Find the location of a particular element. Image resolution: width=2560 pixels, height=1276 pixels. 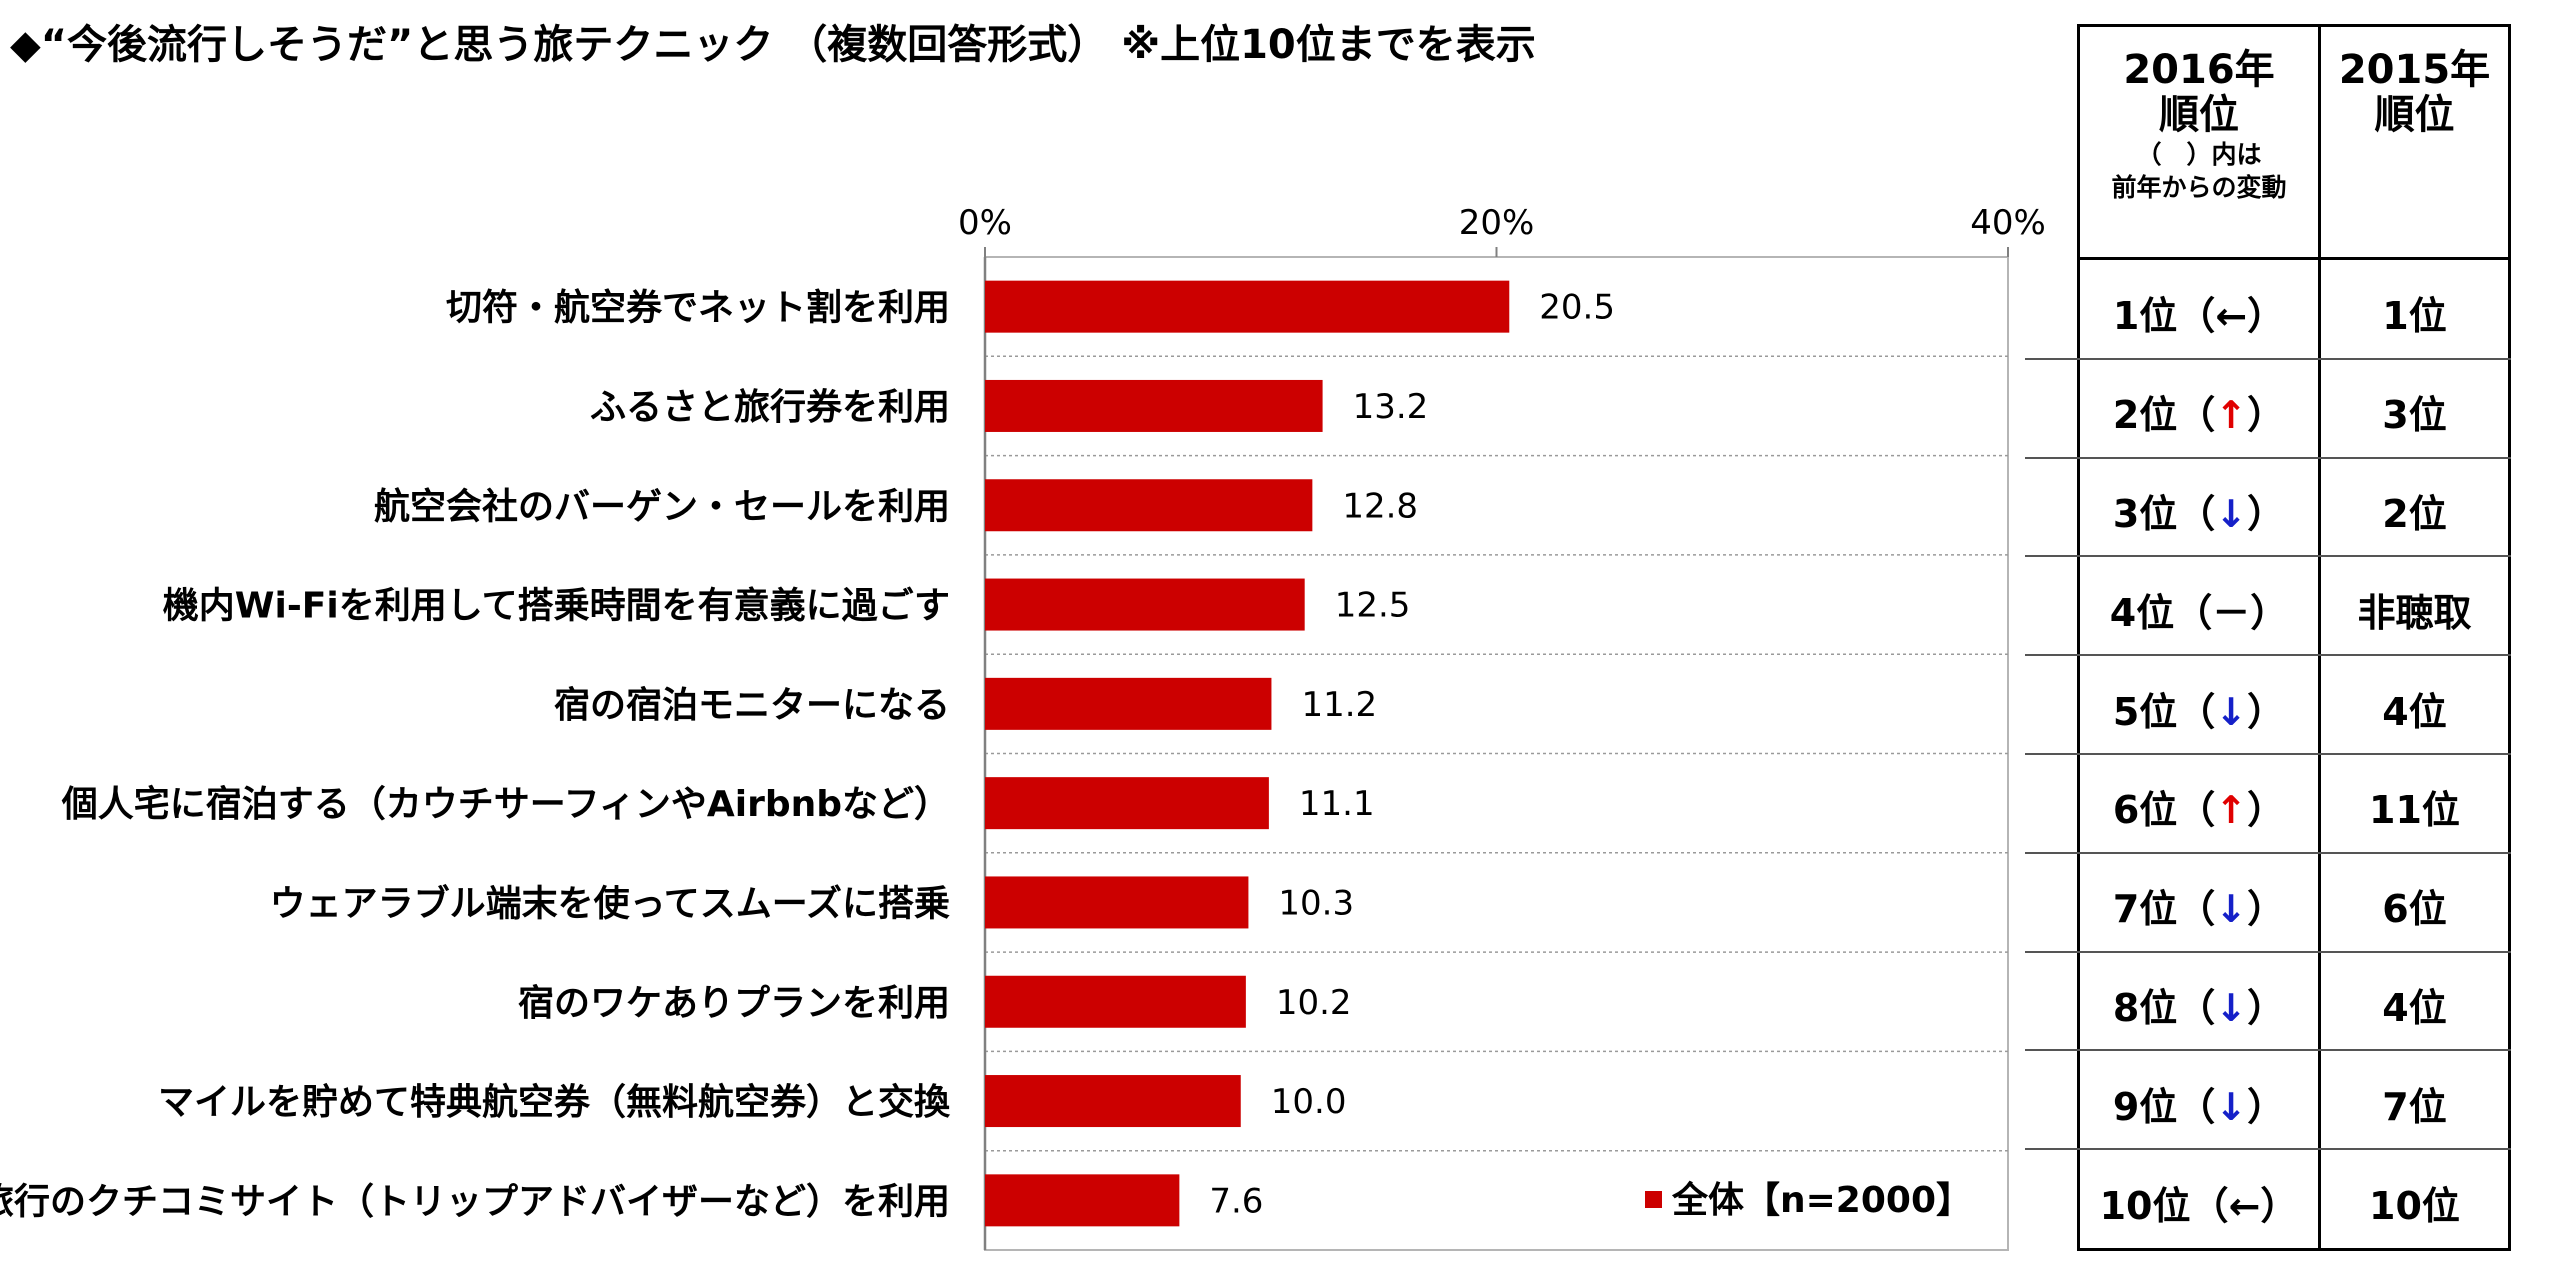

rank-2016-cell: 1位（←） is located at coordinates (2199, 312).